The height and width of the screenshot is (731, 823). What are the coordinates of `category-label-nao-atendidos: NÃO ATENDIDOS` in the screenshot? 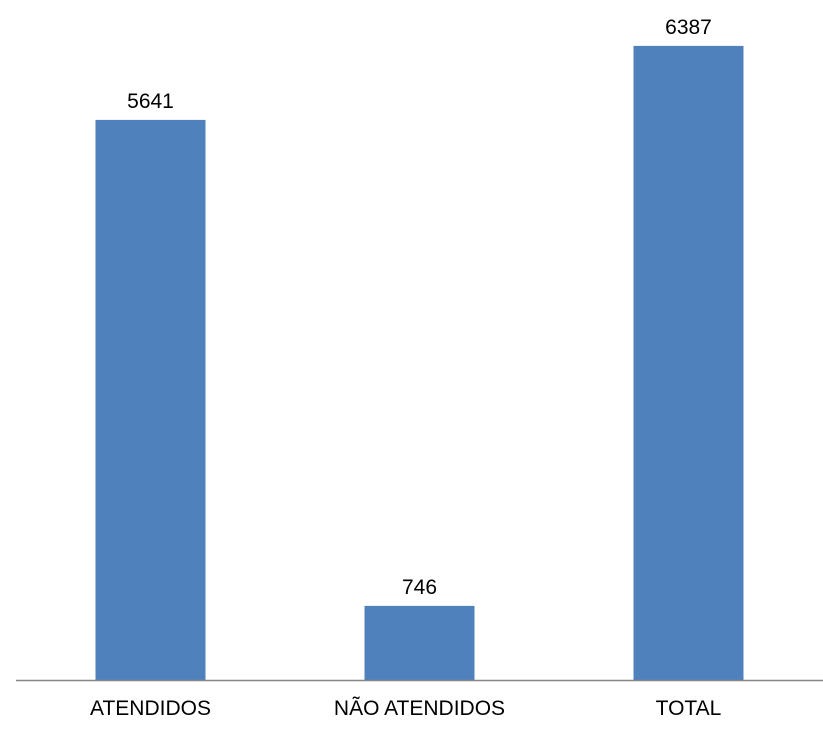 It's located at (419, 708).